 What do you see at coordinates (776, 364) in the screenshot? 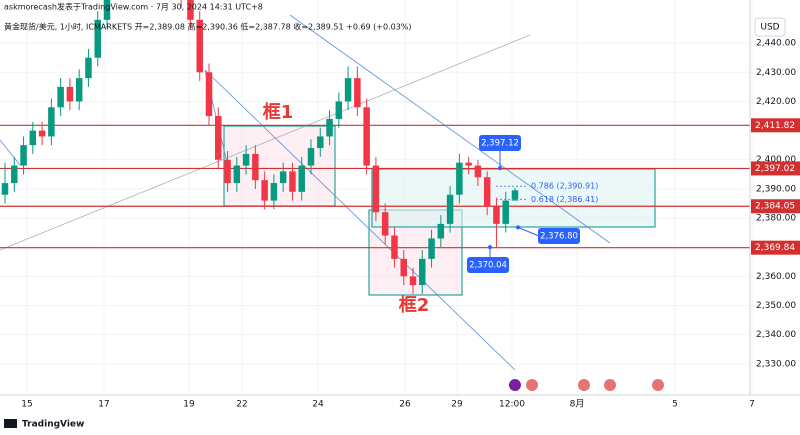
I see `y-tick-label: 2,330.00` at bounding box center [776, 364].